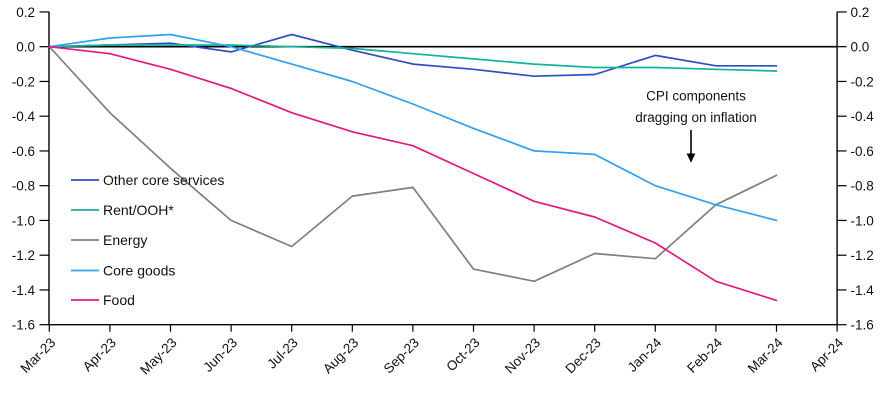  I want to click on x-tick-label: May-23, so click(158, 356).